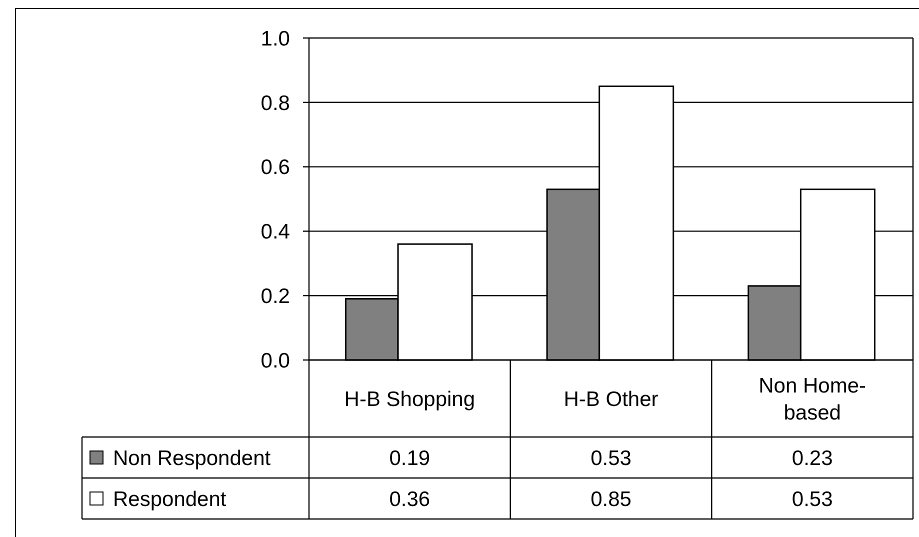 This screenshot has height=537, width=919. What do you see at coordinates (275, 103) in the screenshot?
I see `y-tick-label: 0.8` at bounding box center [275, 103].